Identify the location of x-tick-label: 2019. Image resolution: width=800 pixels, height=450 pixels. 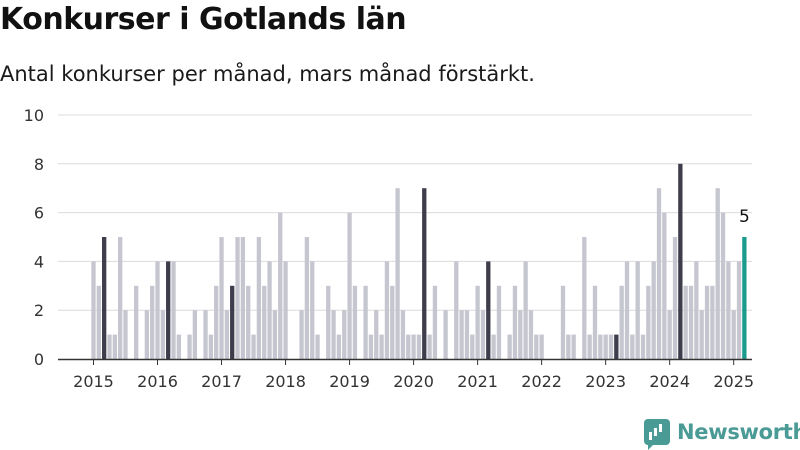
(349, 381).